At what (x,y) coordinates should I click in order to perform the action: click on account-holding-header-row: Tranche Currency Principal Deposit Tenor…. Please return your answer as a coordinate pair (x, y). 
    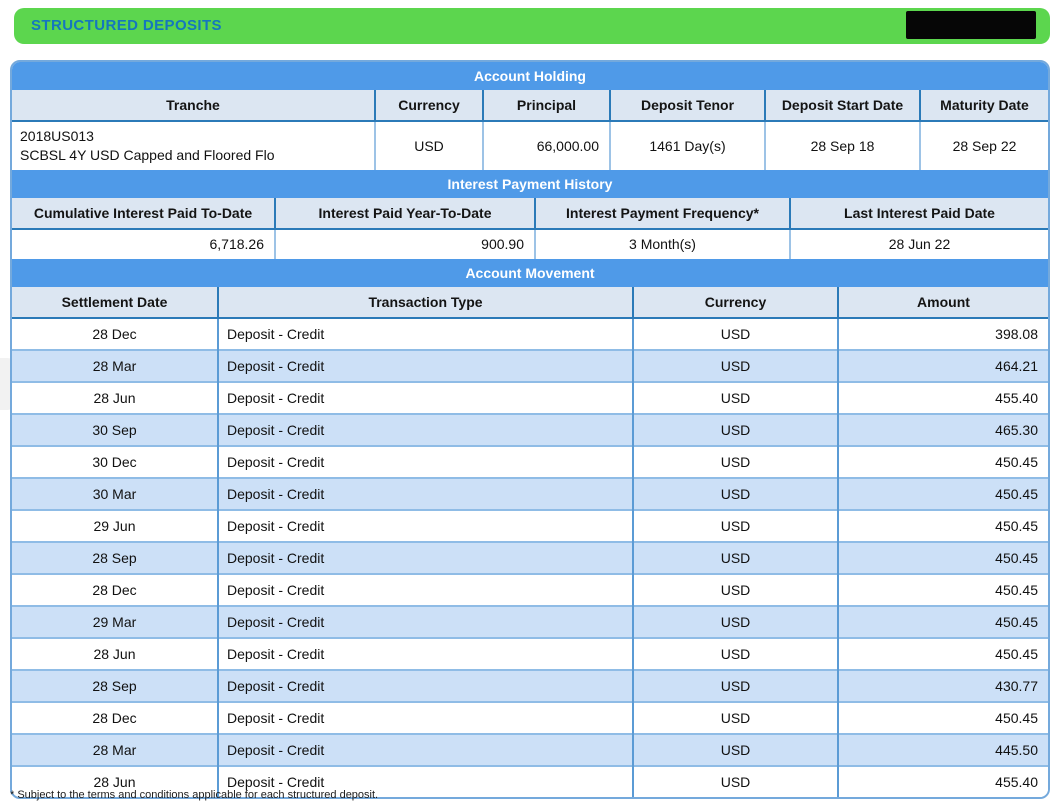
    Looking at the image, I should click on (530, 106).